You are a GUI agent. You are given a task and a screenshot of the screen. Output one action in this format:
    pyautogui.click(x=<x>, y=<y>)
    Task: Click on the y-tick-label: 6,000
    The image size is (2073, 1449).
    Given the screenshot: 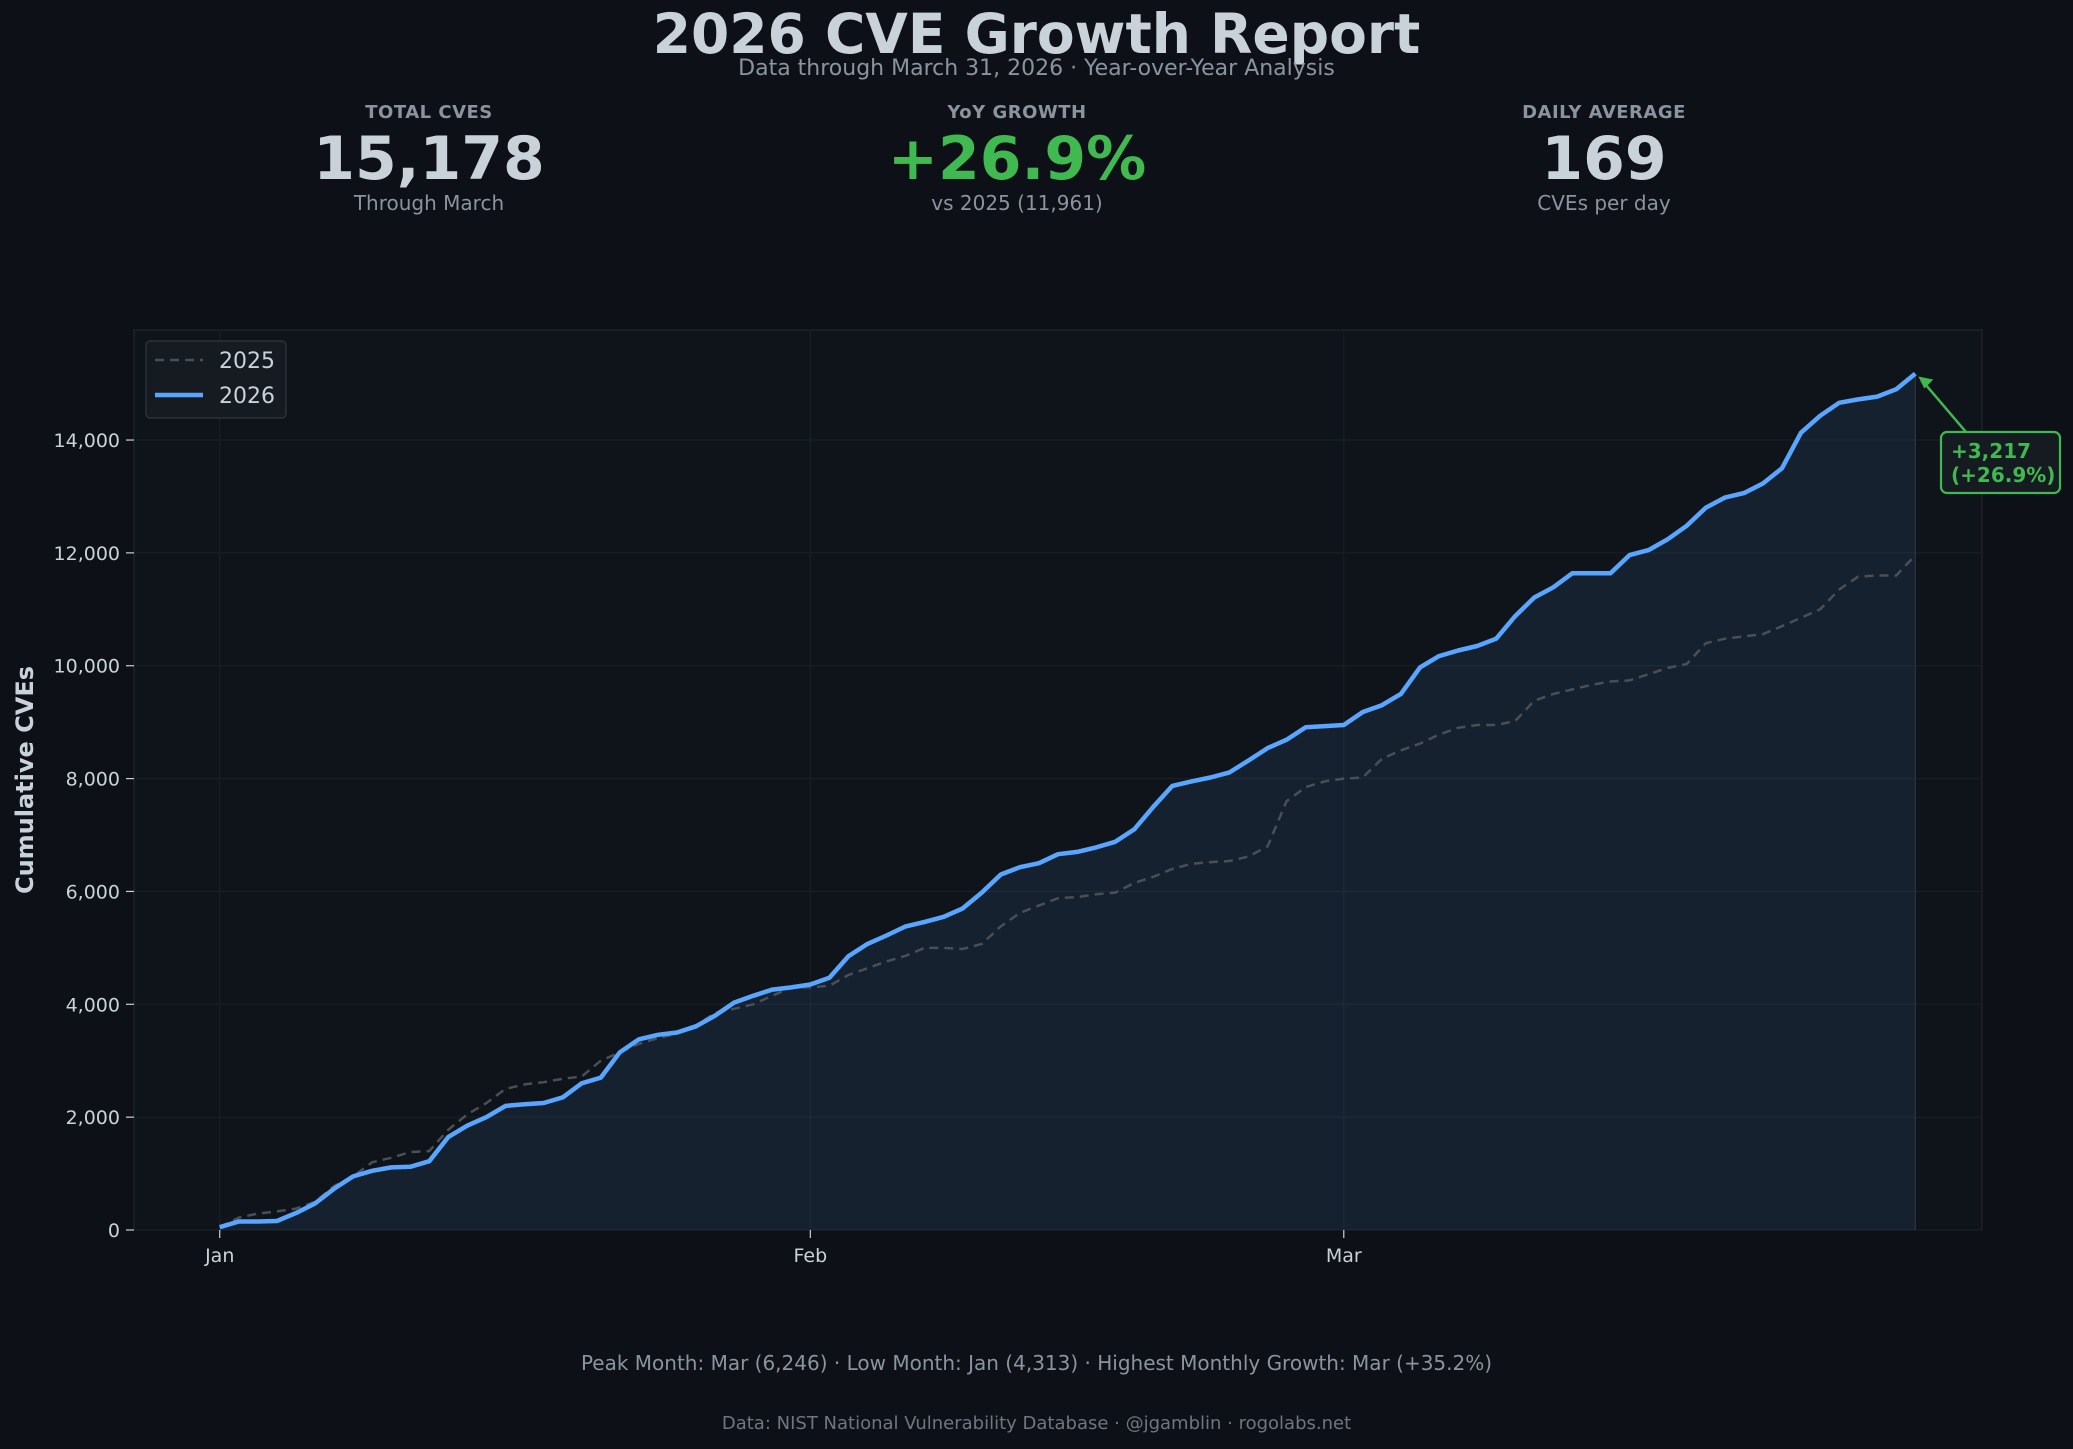 What is the action you would take?
    pyautogui.click(x=93, y=892)
    